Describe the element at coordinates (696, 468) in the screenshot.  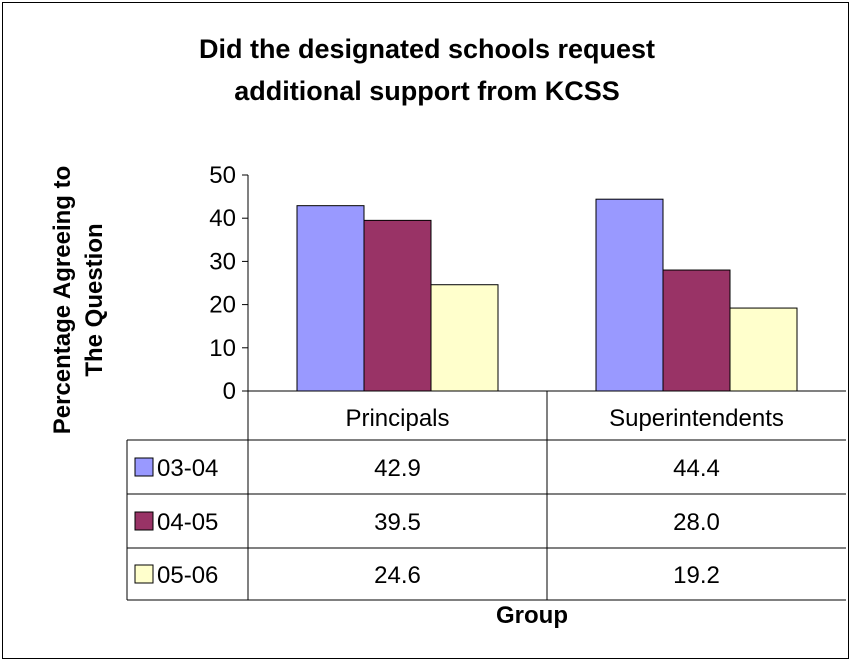
I see `data-label: 44.4` at that location.